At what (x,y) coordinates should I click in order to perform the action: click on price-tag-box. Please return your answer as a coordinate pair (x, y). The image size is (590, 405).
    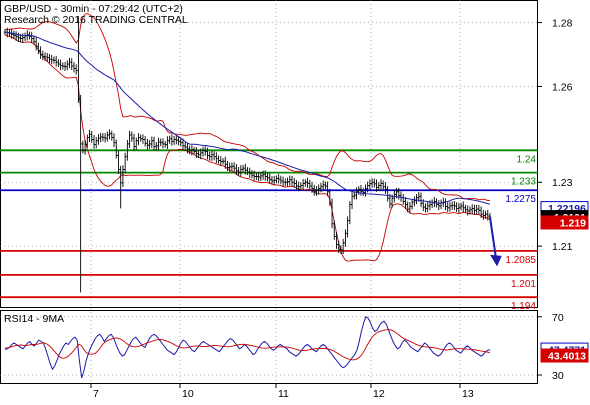
    Looking at the image, I should click on (564, 222).